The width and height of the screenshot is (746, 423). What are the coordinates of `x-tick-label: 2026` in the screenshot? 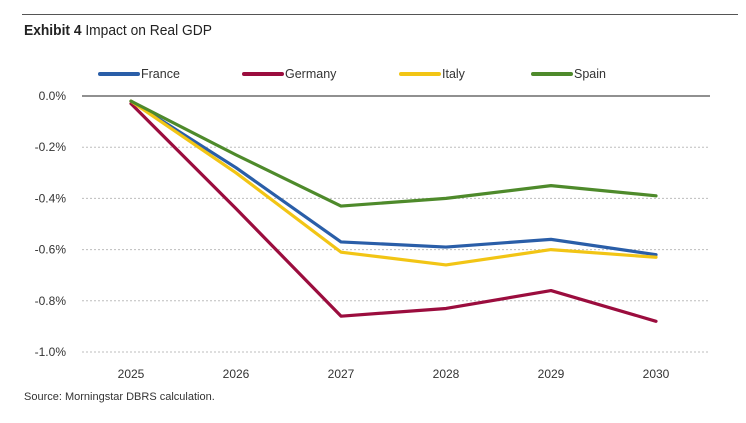 It's located at (236, 374).